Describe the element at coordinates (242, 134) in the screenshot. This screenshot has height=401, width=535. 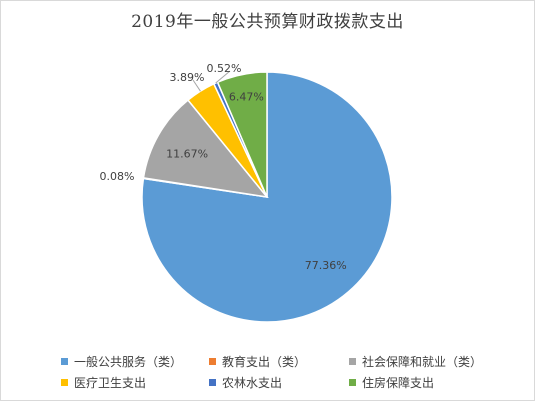
I see `pie-slice-housing` at that location.